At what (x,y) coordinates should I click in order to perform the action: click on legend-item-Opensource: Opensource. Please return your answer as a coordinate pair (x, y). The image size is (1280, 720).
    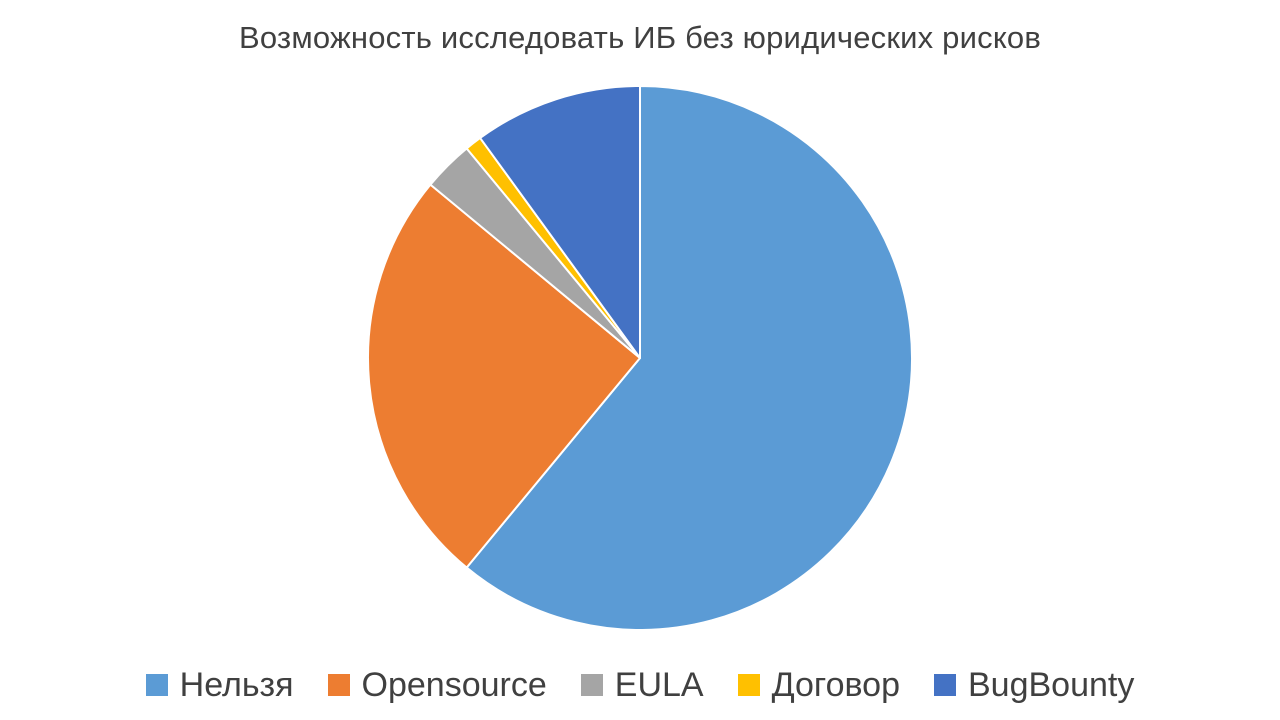
    Looking at the image, I should click on (437, 685).